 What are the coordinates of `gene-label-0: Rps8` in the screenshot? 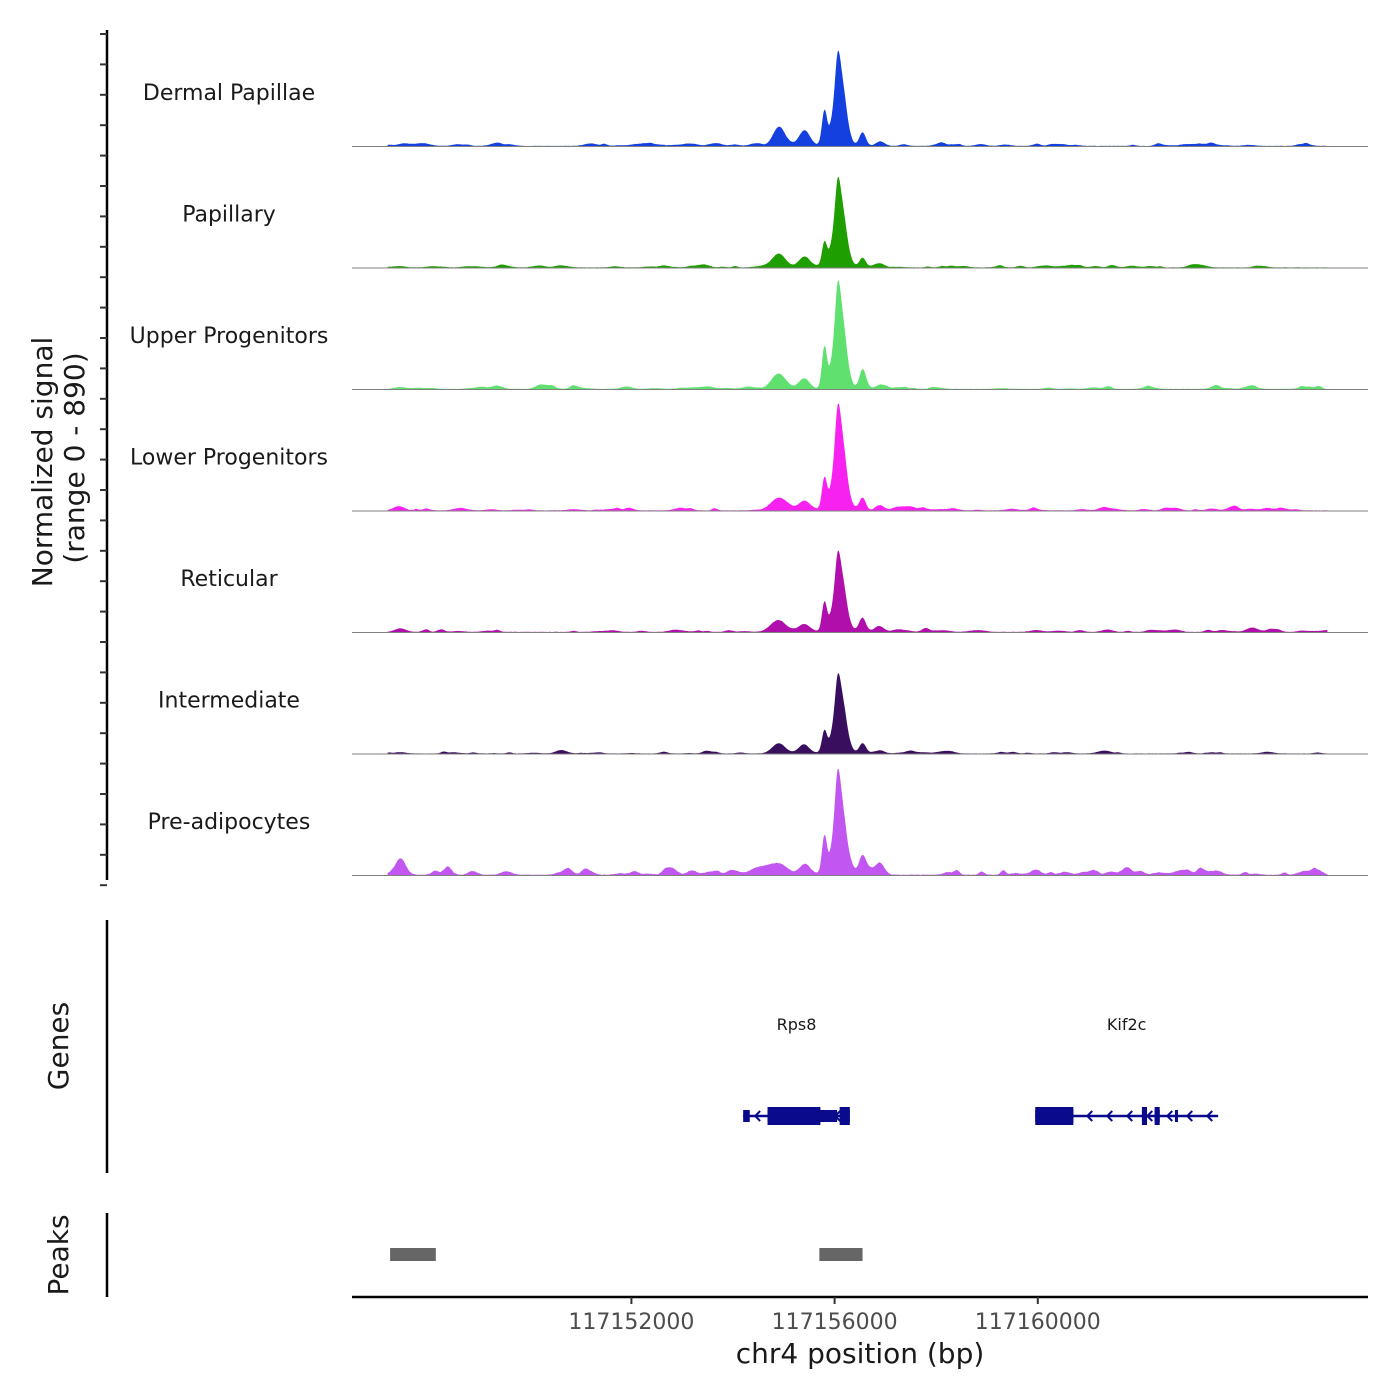 It's located at (797, 1024).